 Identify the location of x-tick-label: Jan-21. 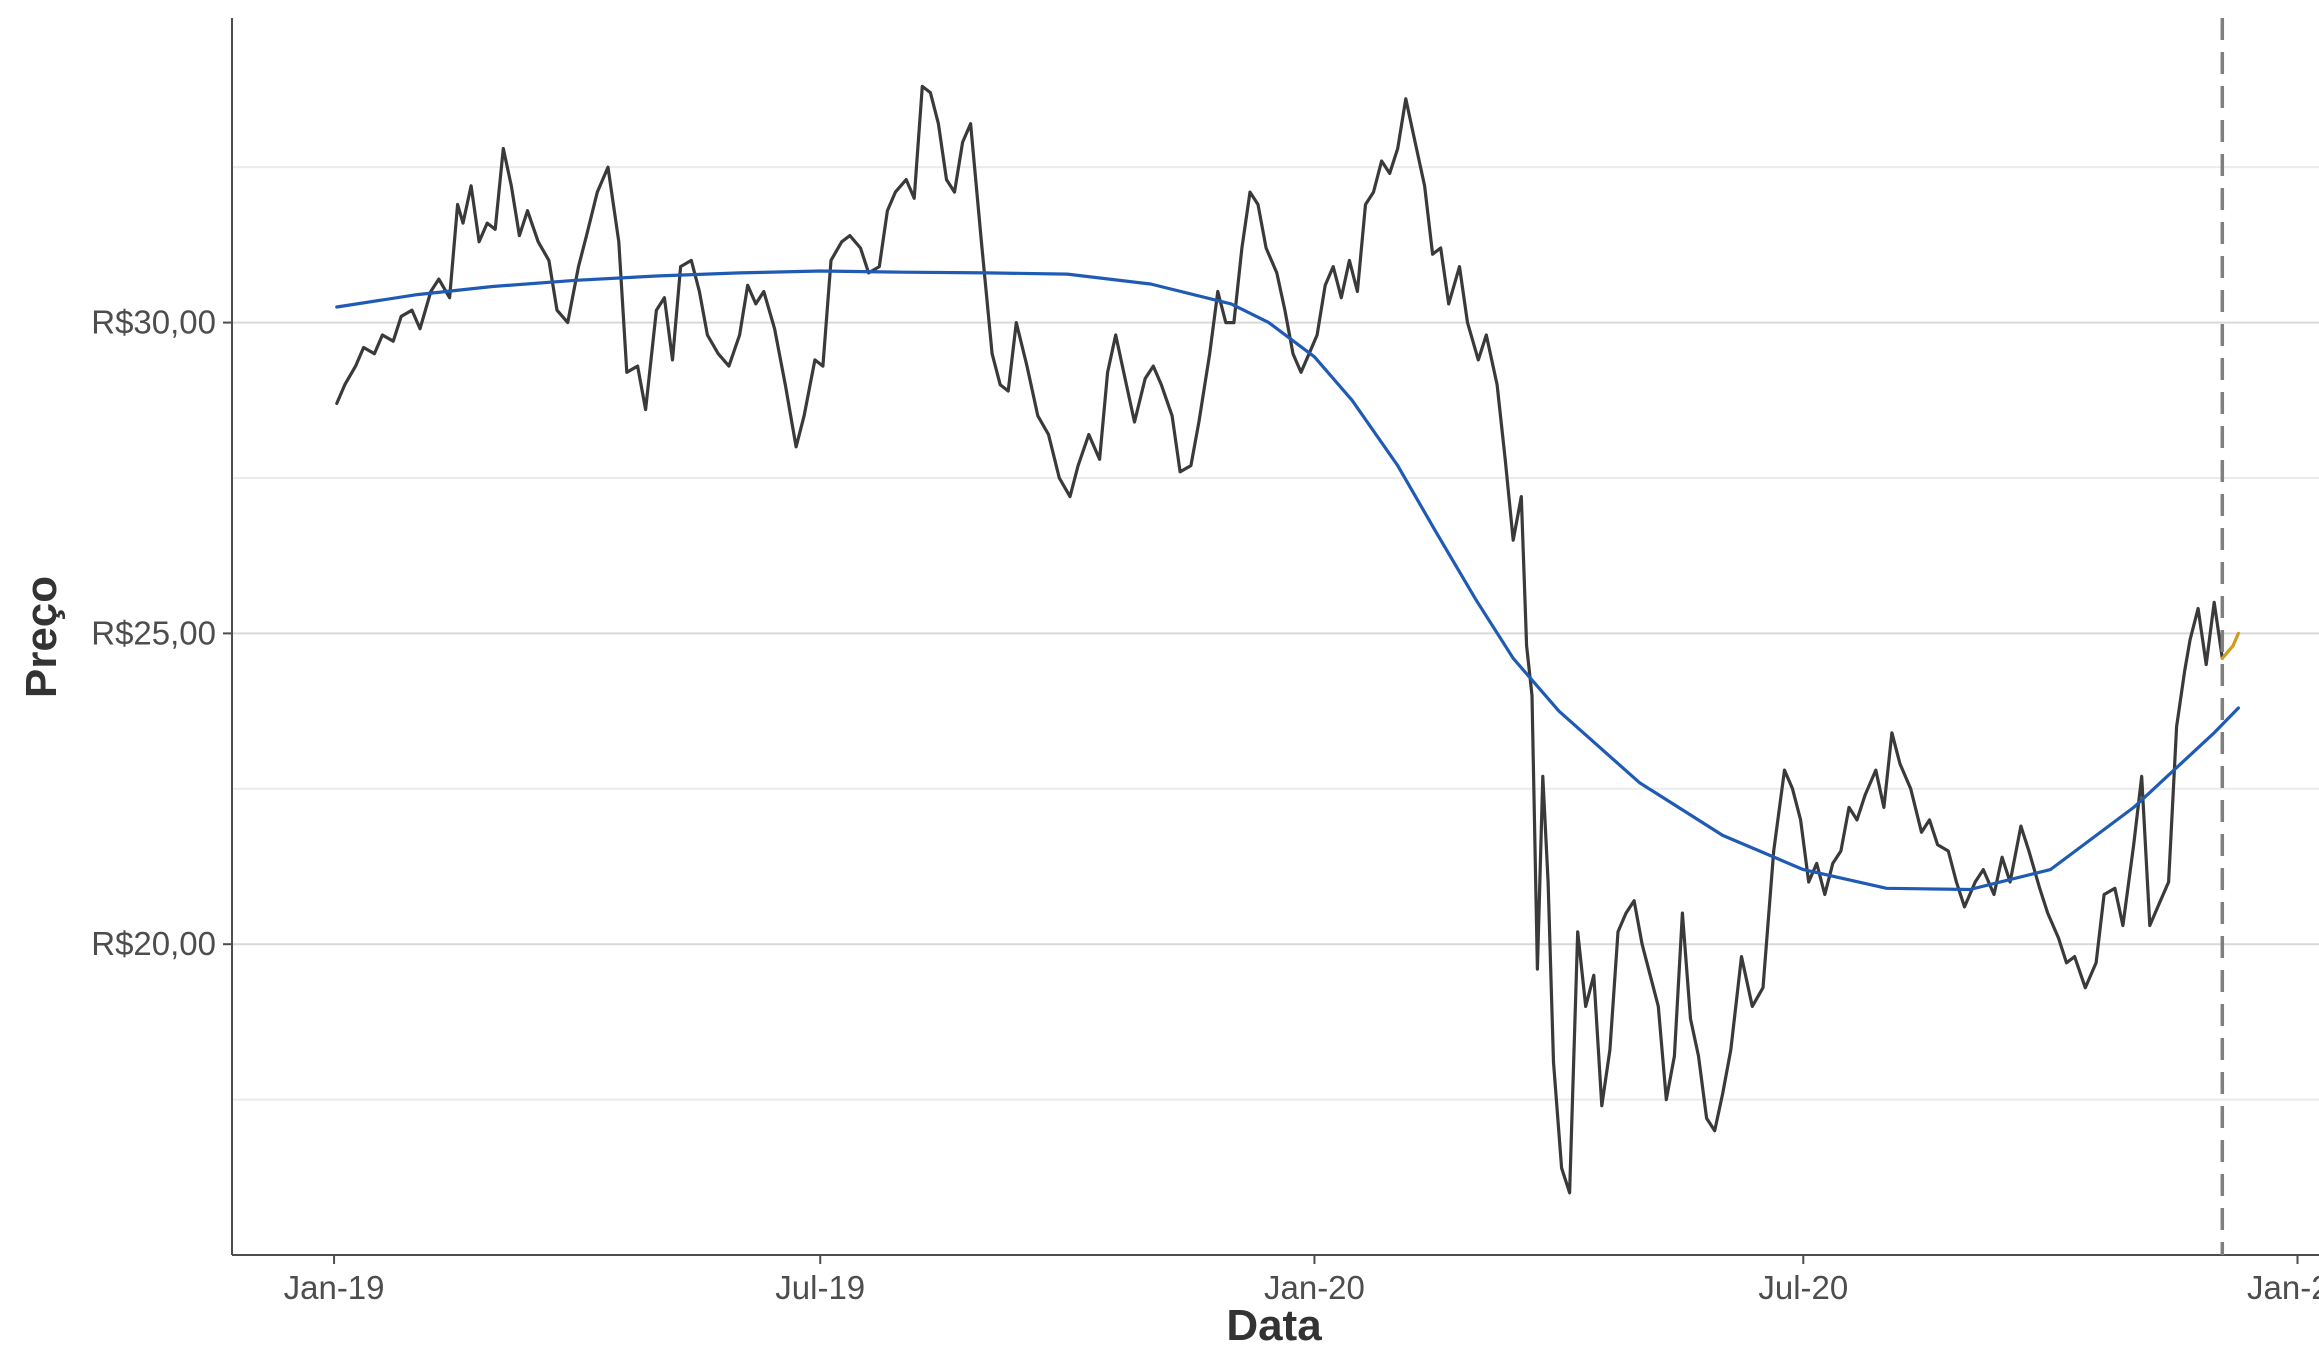
(2283, 1287).